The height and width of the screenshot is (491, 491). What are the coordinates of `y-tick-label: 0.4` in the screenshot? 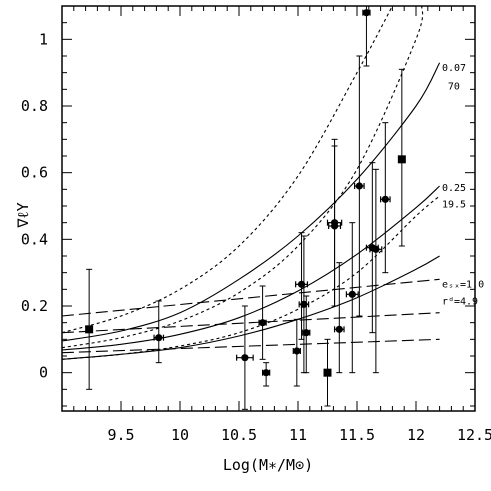 It's located at (34, 239).